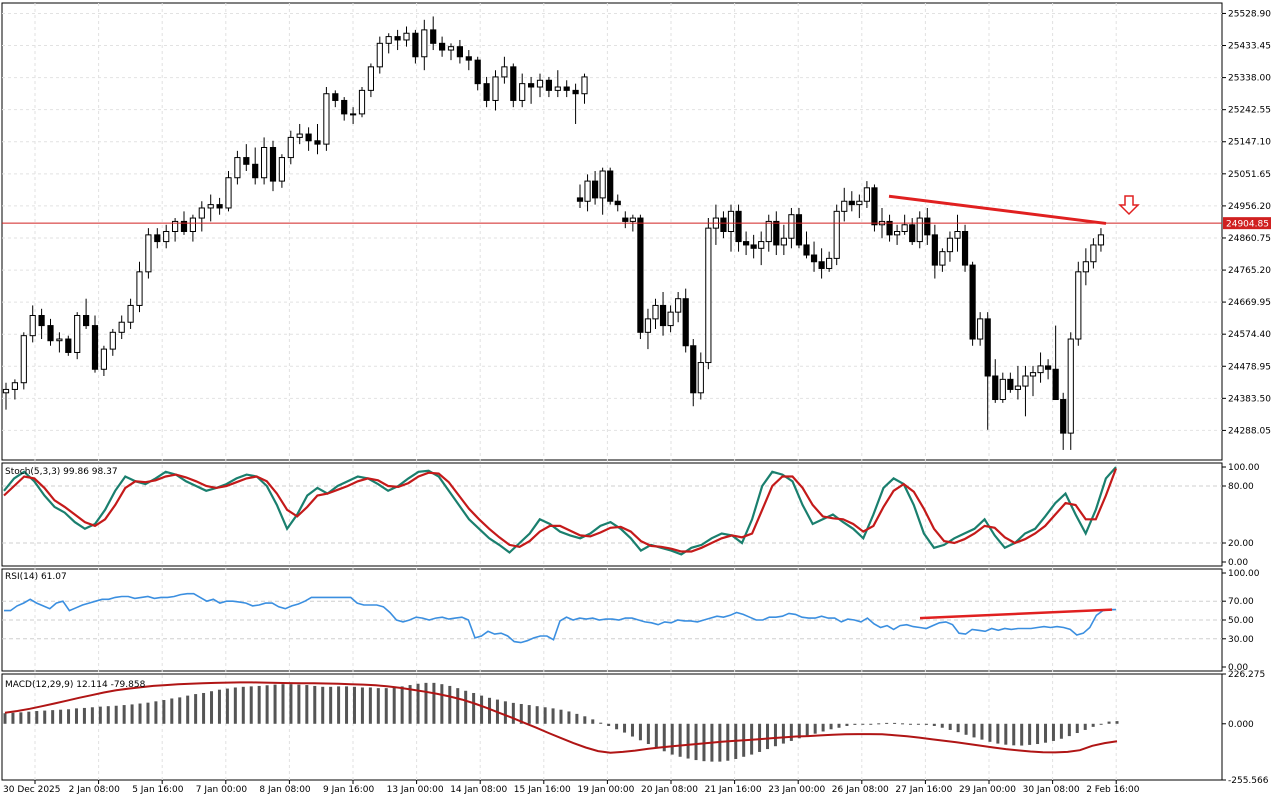  What do you see at coordinates (1247, 223) in the screenshot?
I see `current-price-badge` at bounding box center [1247, 223].